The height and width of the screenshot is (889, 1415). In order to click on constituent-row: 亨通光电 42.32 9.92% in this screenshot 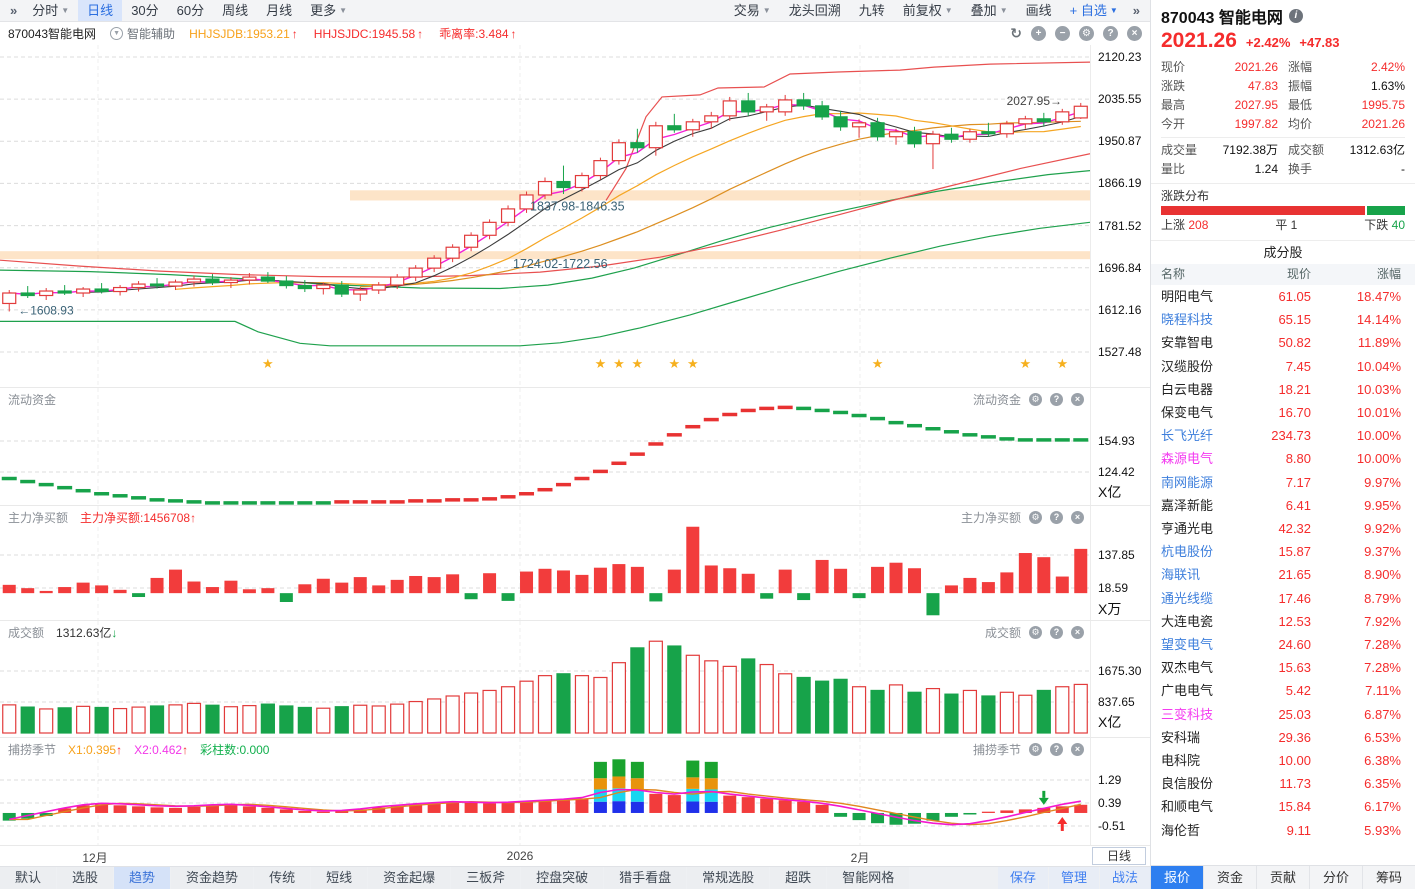, I will do `click(1283, 528)`.